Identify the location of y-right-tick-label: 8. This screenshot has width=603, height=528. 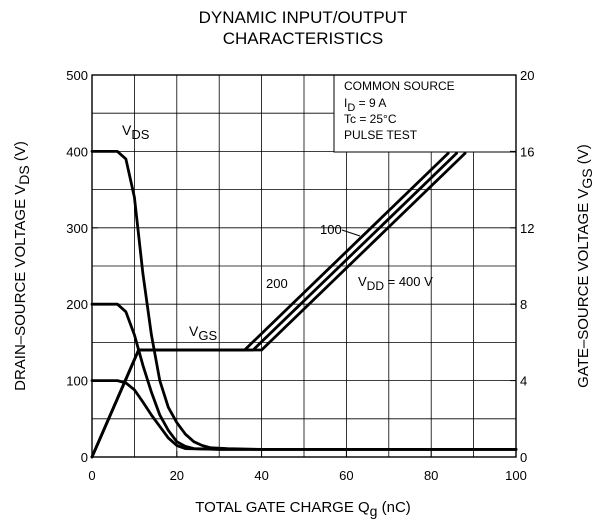
(523, 304).